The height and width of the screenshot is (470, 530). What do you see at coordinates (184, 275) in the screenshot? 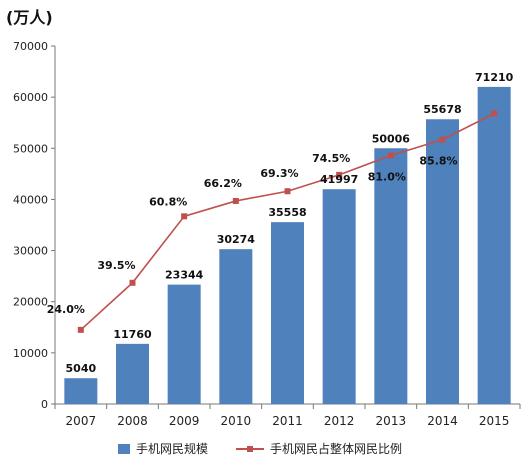
I see `bar-value-label: 23344` at bounding box center [184, 275].